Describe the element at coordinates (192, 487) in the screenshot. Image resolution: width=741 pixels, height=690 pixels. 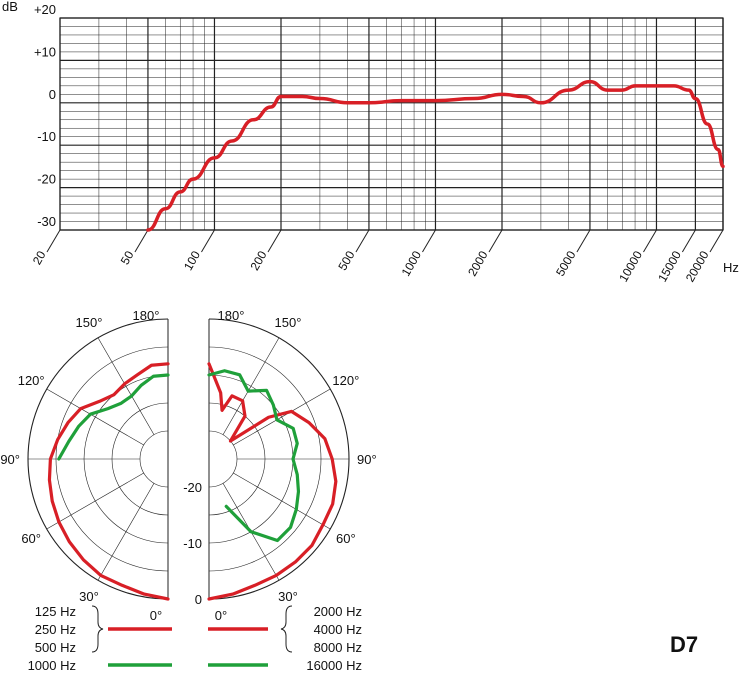
I see `polar-radius-label: -20` at that location.